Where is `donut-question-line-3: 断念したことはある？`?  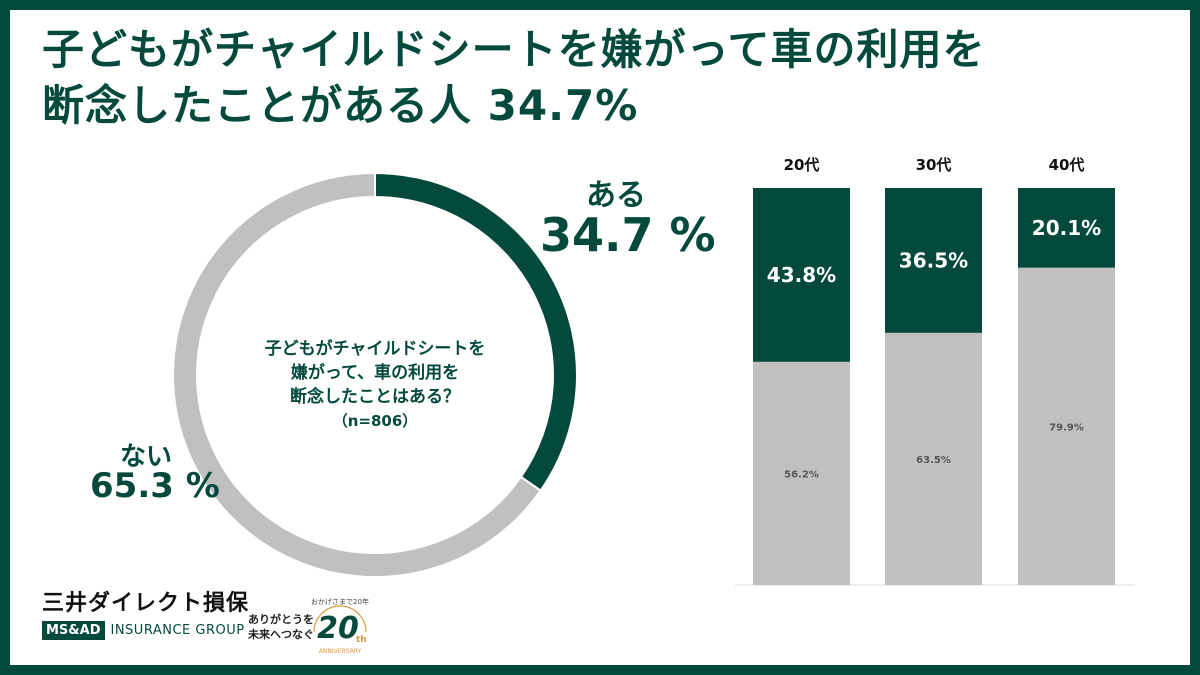
donut-question-line-3: 断念したことはある？ is located at coordinates (375, 397).